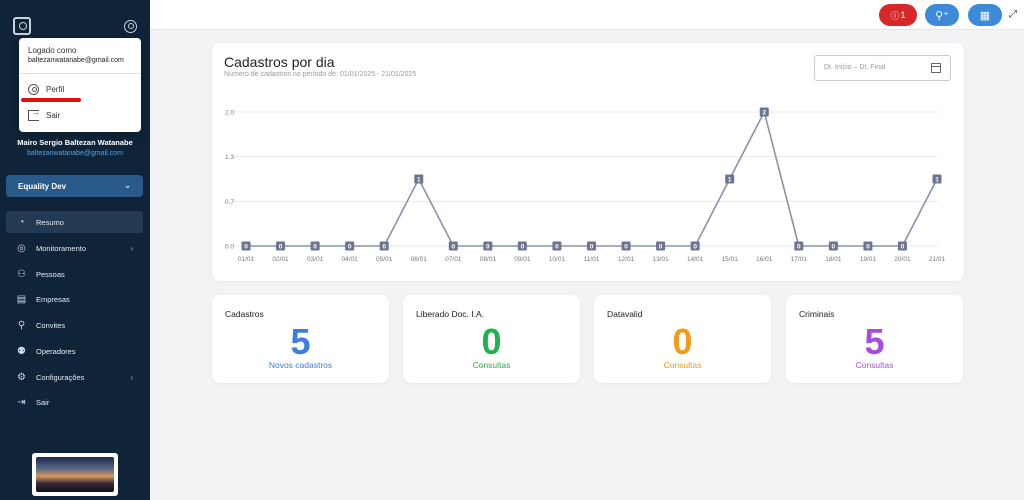 The height and width of the screenshot is (500, 1024). Describe the element at coordinates (21, 325) in the screenshot. I see `user-plus-icon: ⚲` at that location.